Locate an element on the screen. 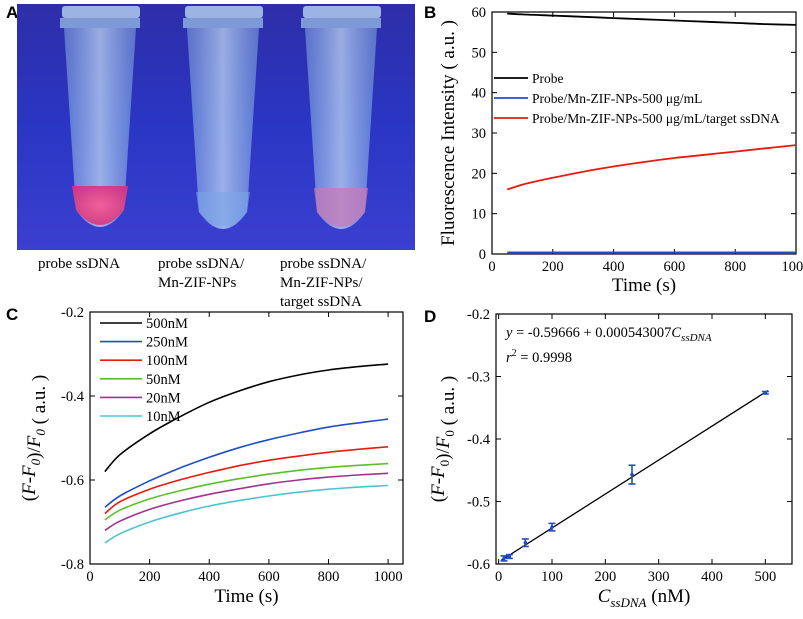 This screenshot has height=619, width=803. tube-probe-ssdna is located at coordinates (100, 116).